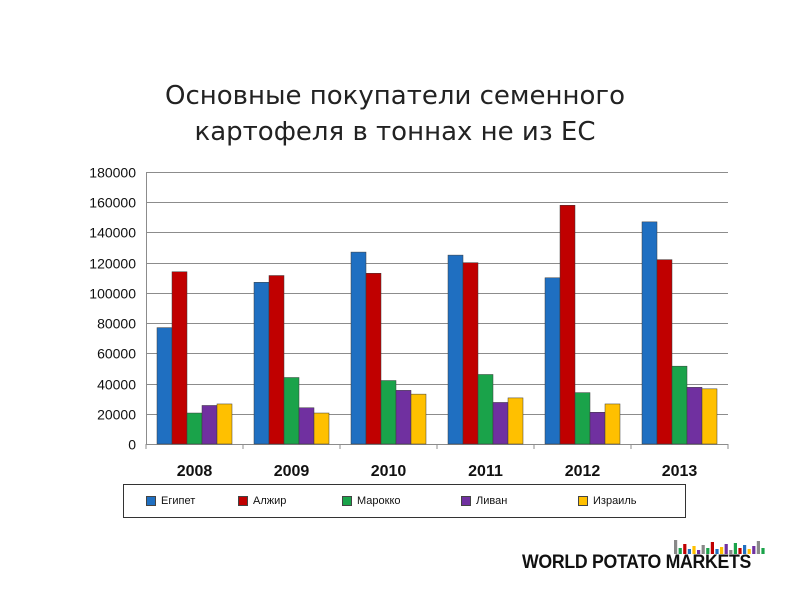 The image size is (800, 600). I want to click on bar-Египет-2008, so click(164, 386).